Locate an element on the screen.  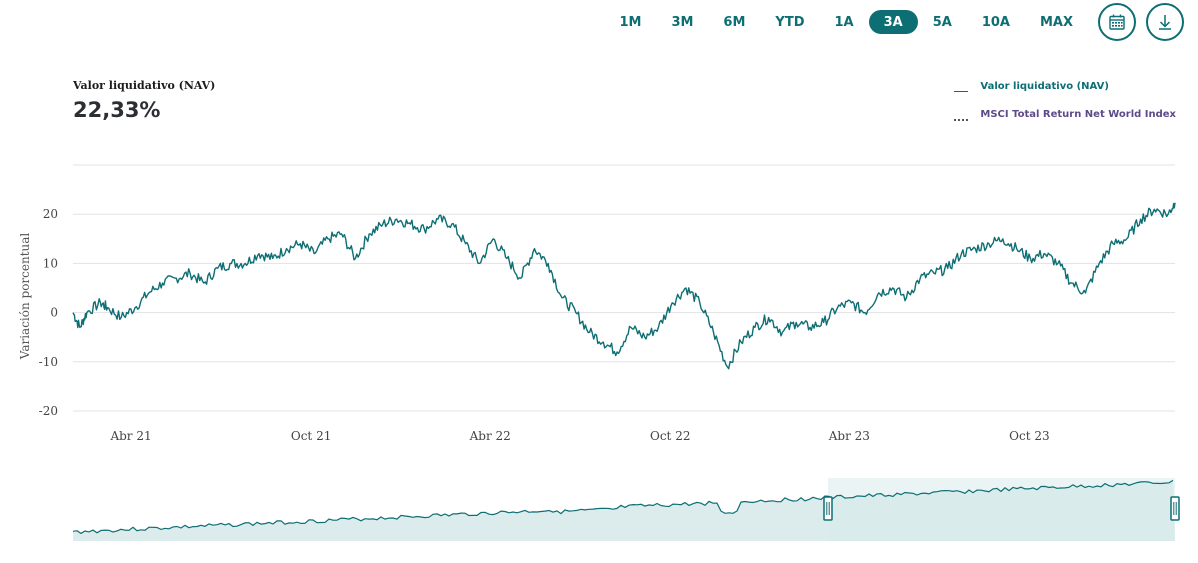
legend-item-nav: Valor liquidativo (NAV) is located at coordinates (1065, 86).